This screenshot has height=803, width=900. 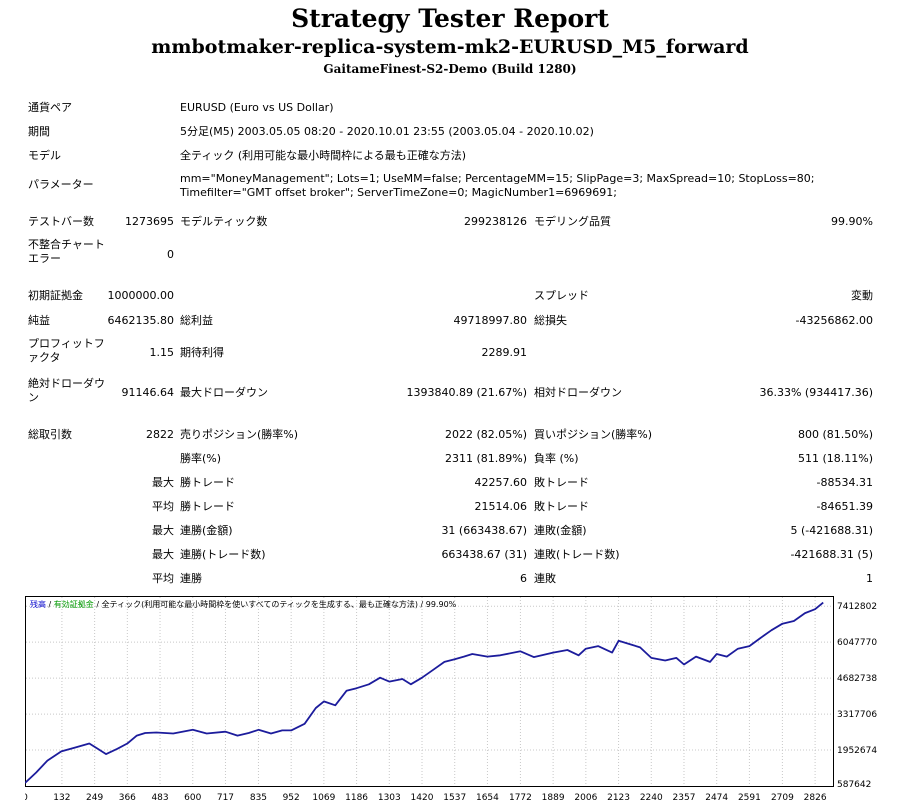 What do you see at coordinates (553, 798) in the screenshot?
I see `x-tick-label: 1889` at bounding box center [553, 798].